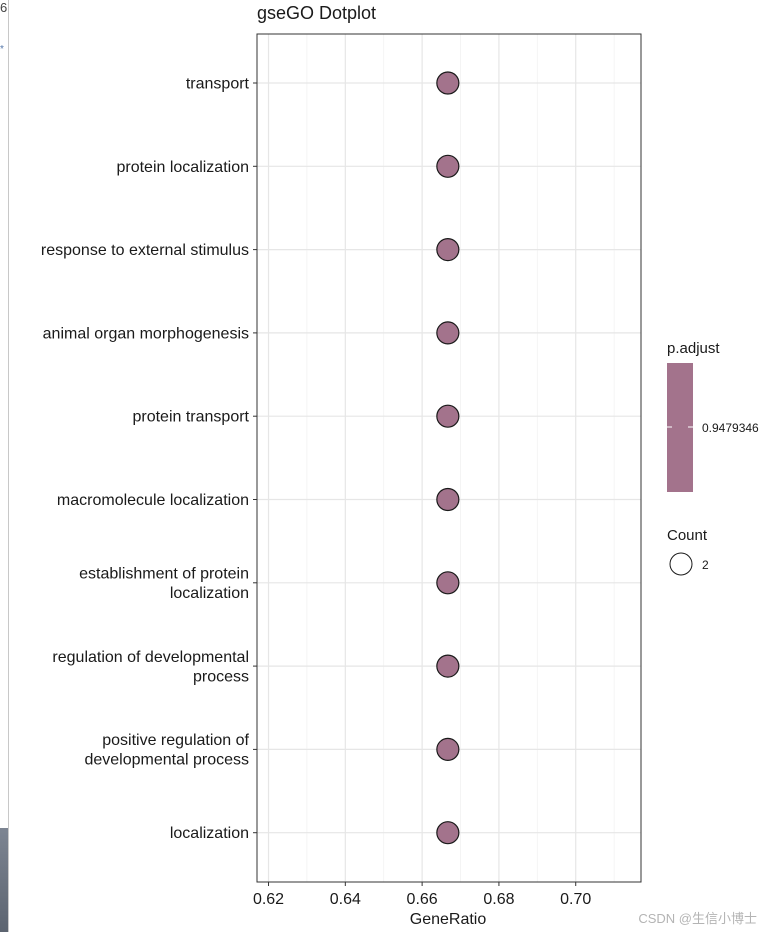  What do you see at coordinates (182, 167) in the screenshot?
I see `category-label: protein localization` at bounding box center [182, 167].